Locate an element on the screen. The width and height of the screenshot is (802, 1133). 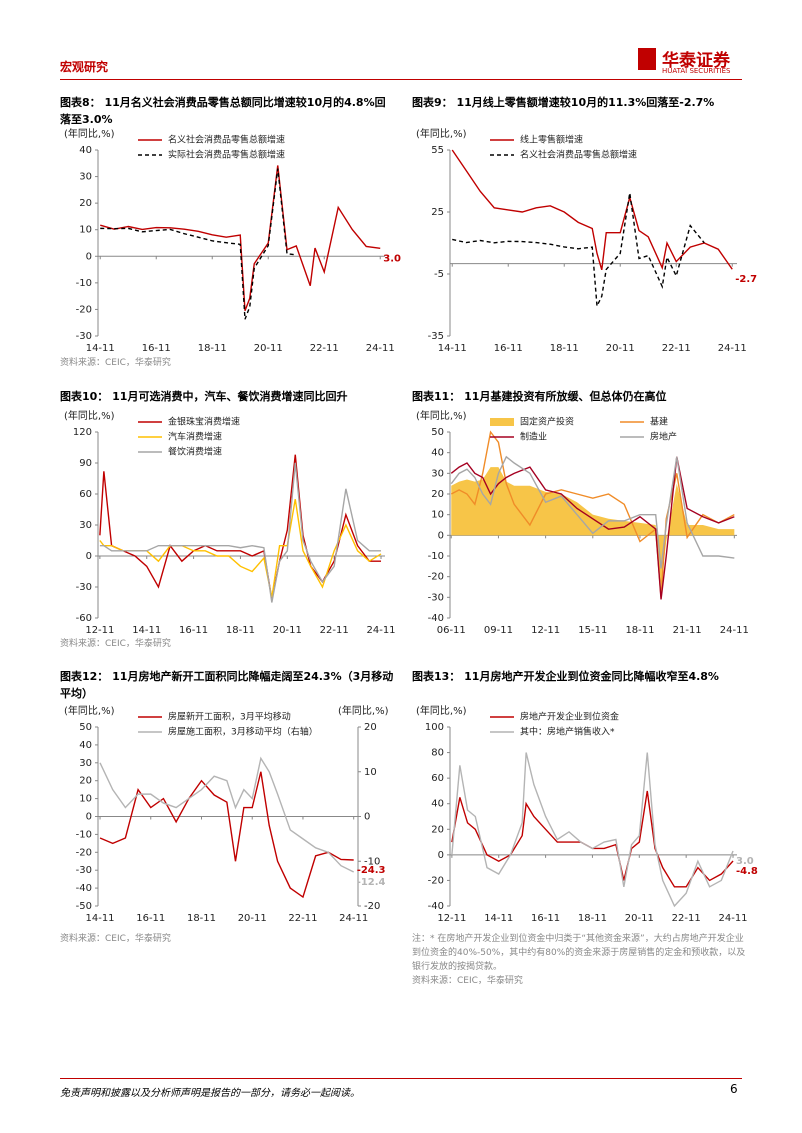
footer-rule is located at coordinates (401, 1078).